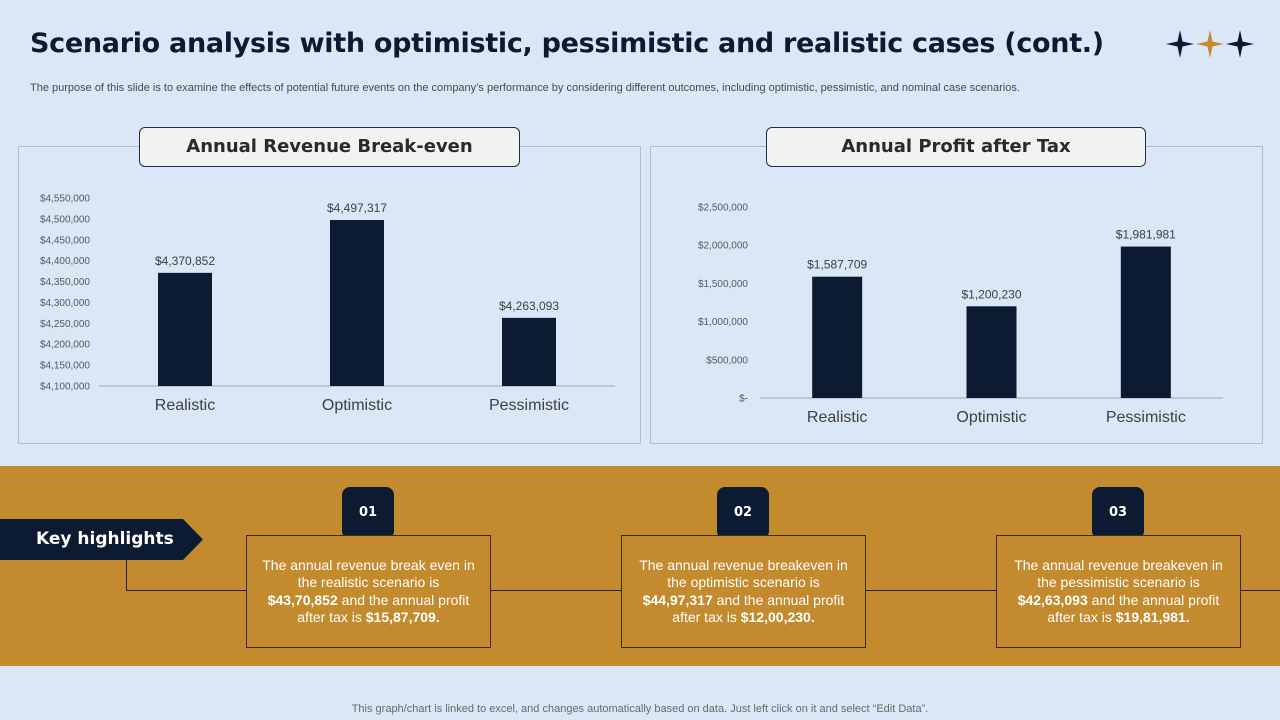  Describe the element at coordinates (65, 199) in the screenshot. I see `y-tick-label: $4,550,000` at that location.